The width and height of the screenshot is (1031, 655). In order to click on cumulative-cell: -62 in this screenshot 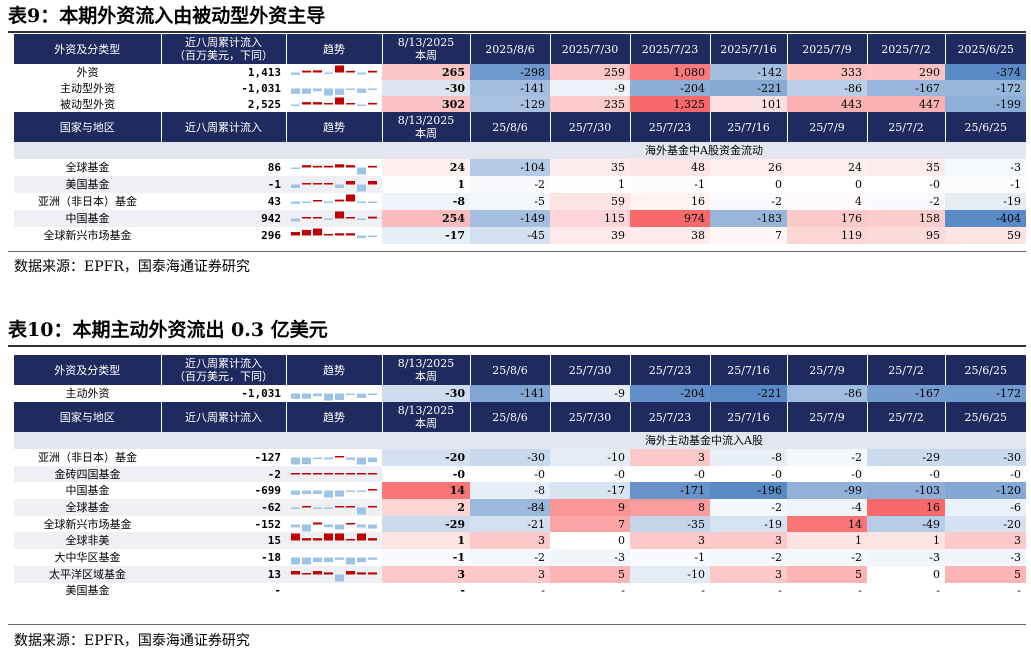, I will do `click(223, 507)`.